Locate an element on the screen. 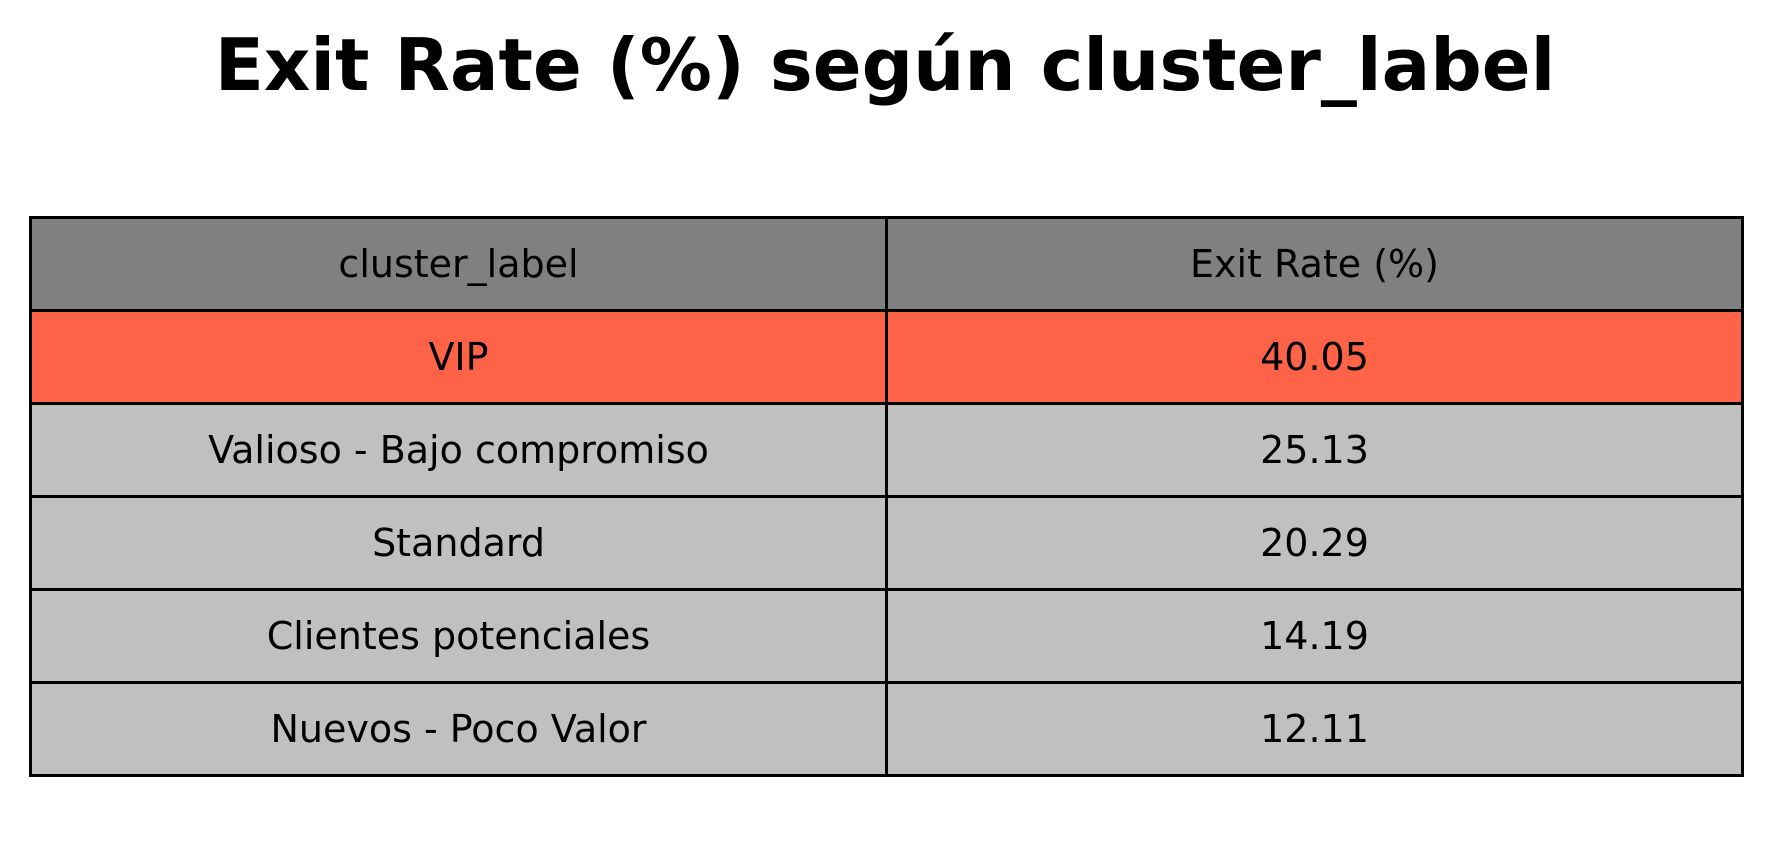 The width and height of the screenshot is (1770, 868). table-row: Nuevos - Poco Valor 12.11 is located at coordinates (886, 729).